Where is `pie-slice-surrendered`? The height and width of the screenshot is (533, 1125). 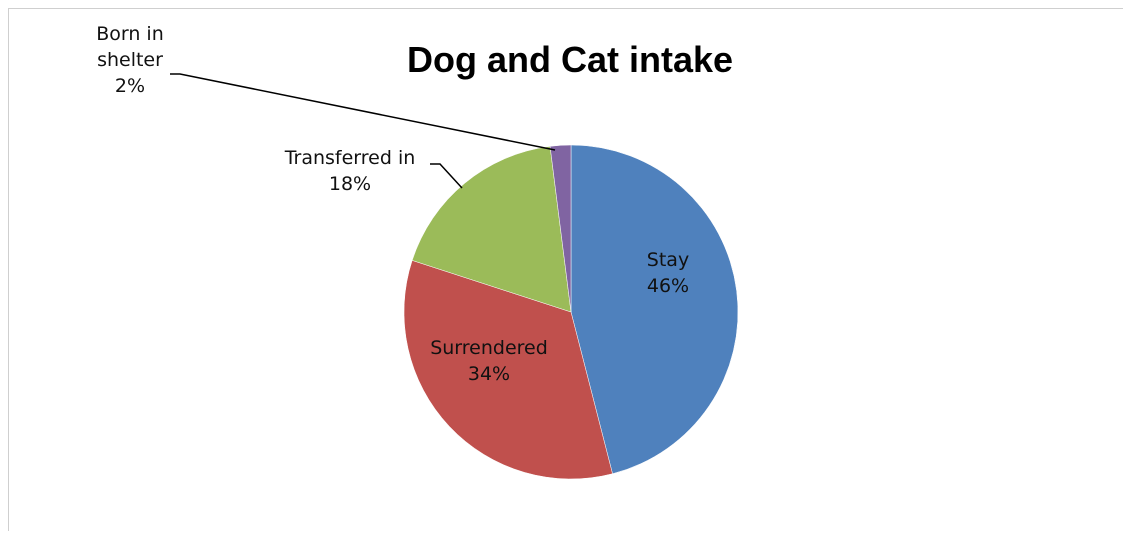 pie-slice-surrendered is located at coordinates (508, 370).